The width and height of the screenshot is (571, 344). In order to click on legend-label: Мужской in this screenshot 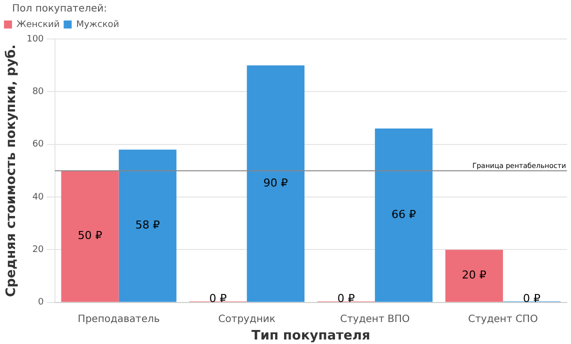, I will do `click(98, 25)`.